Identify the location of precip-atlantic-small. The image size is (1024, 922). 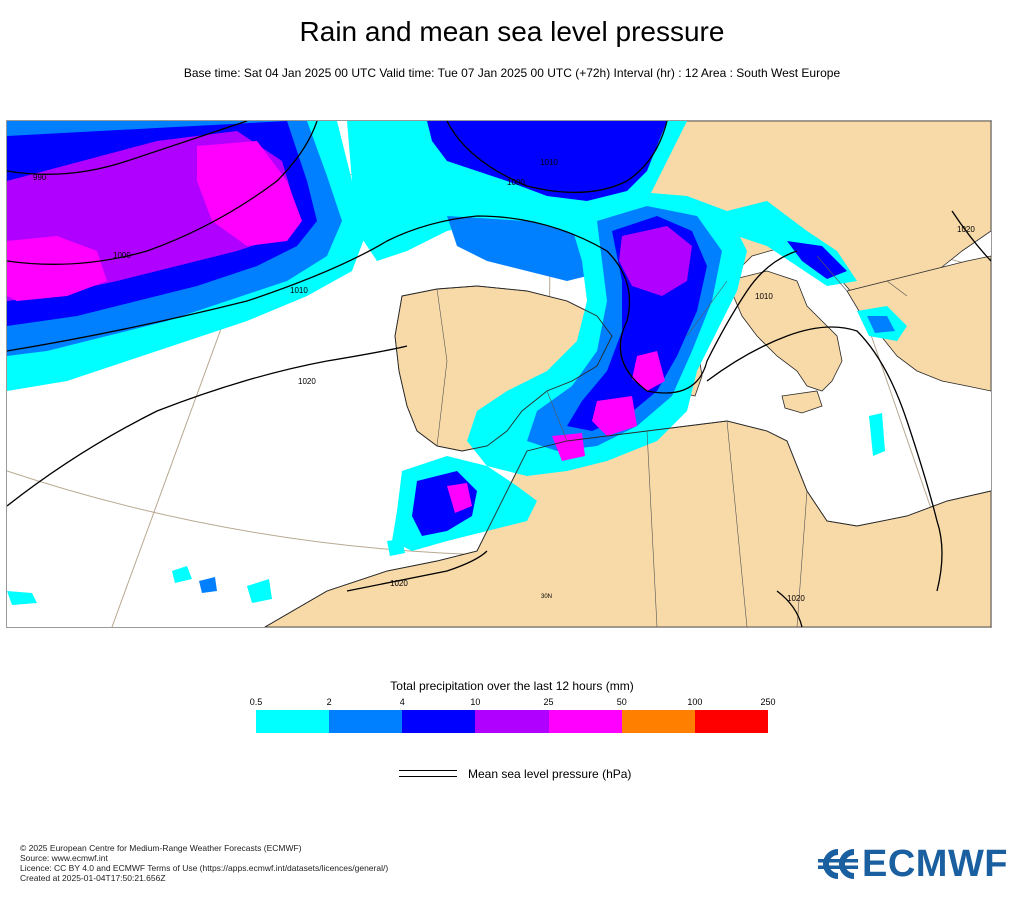
(396, 547).